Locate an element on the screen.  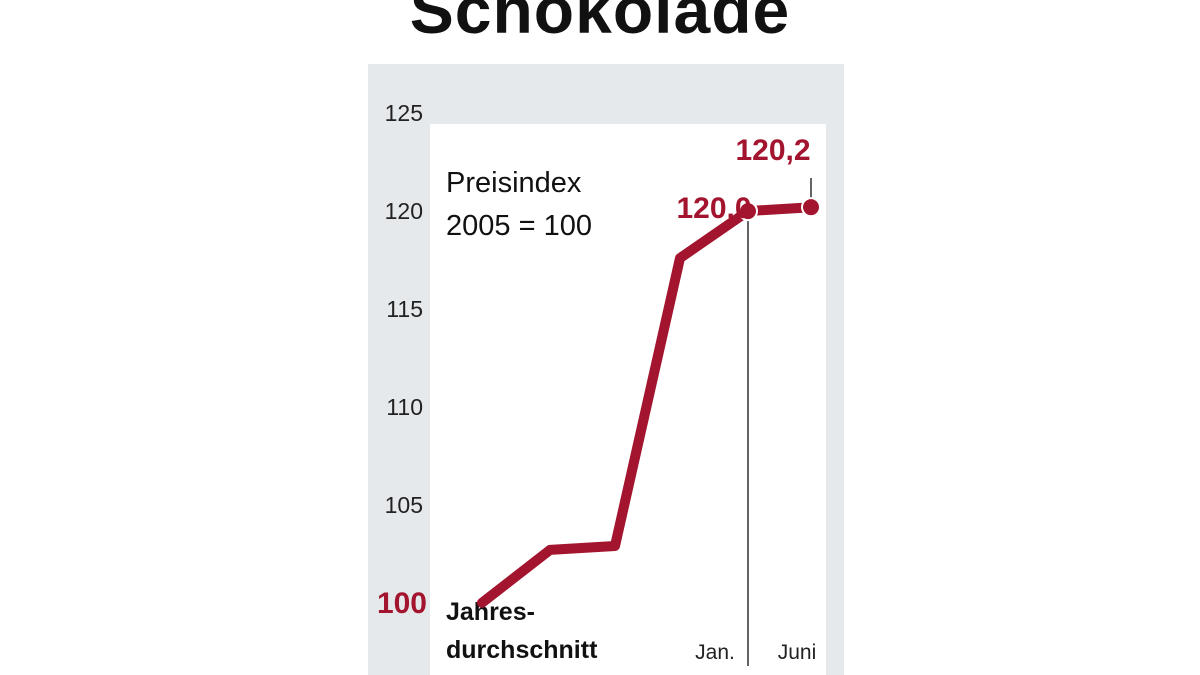
data-labels: 120,0 120,2 is located at coordinates (743, 179).